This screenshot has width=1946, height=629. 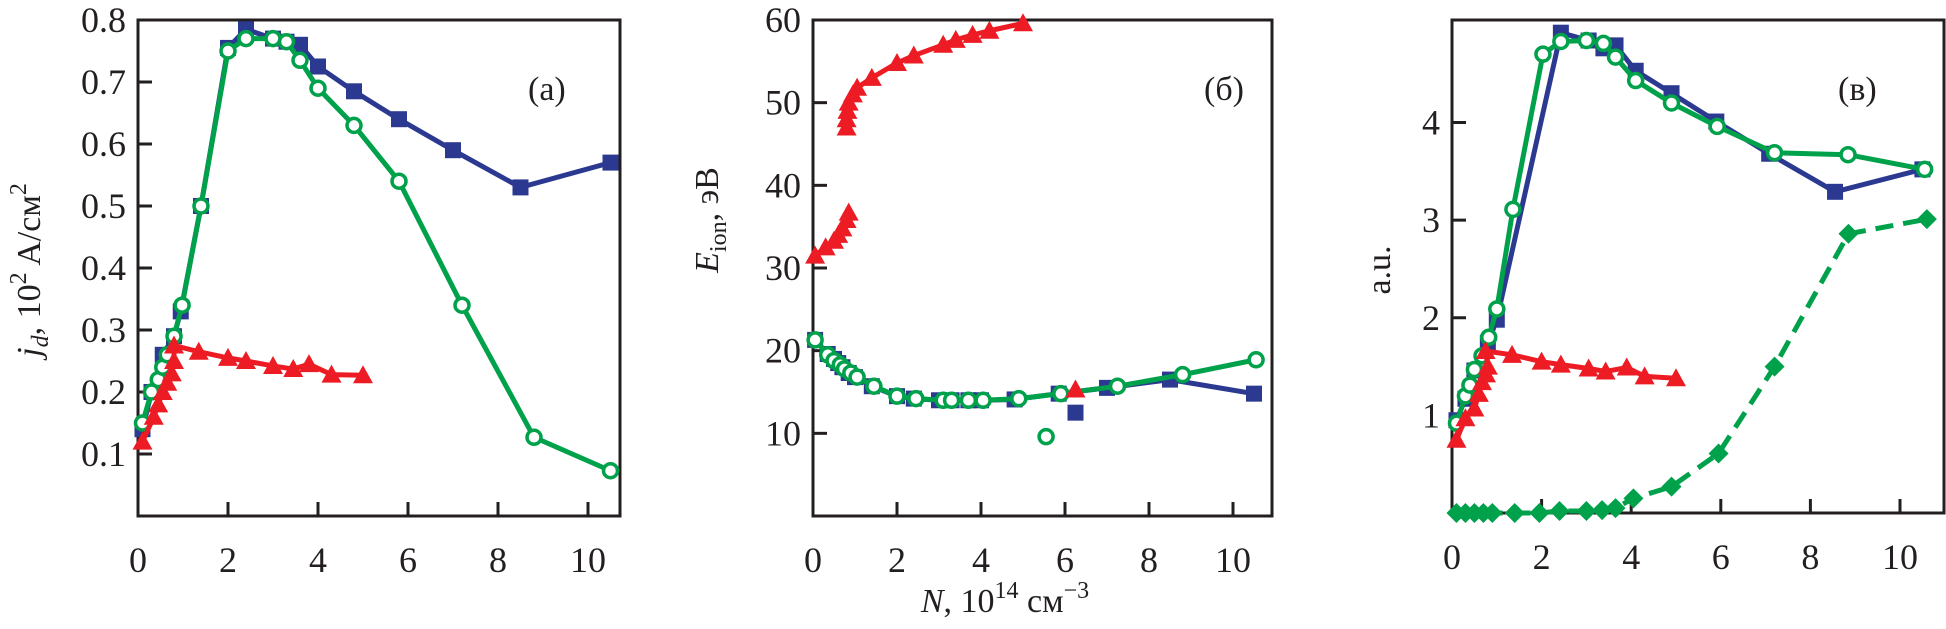 What do you see at coordinates (547, 89) in the screenshot?
I see `panel-label: (a)` at bounding box center [547, 89].